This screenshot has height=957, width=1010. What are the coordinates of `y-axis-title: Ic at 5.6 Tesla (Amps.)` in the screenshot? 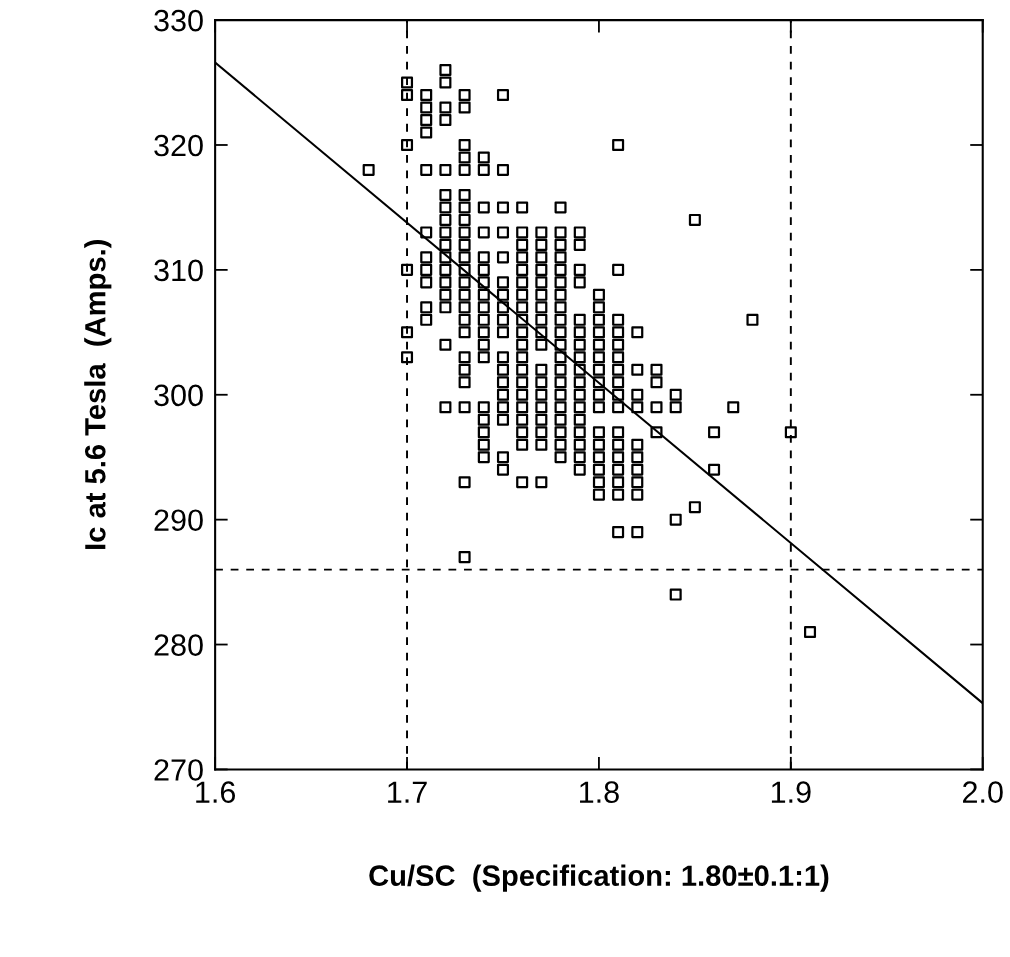 It's located at (98, 394).